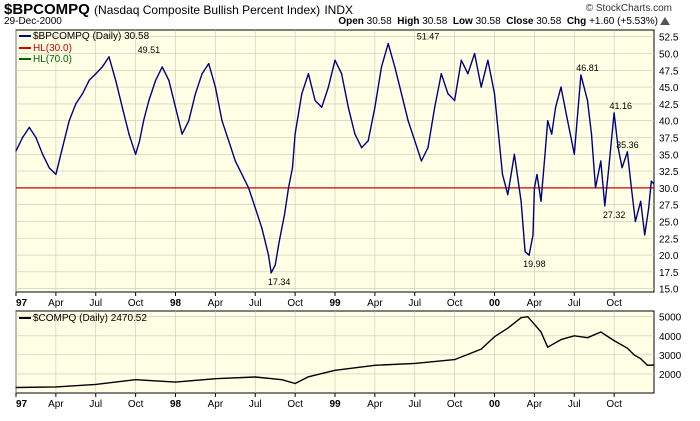  What do you see at coordinates (45, 48) in the screenshot?
I see `legend-hl30: HL(30.0)` at bounding box center [45, 48].